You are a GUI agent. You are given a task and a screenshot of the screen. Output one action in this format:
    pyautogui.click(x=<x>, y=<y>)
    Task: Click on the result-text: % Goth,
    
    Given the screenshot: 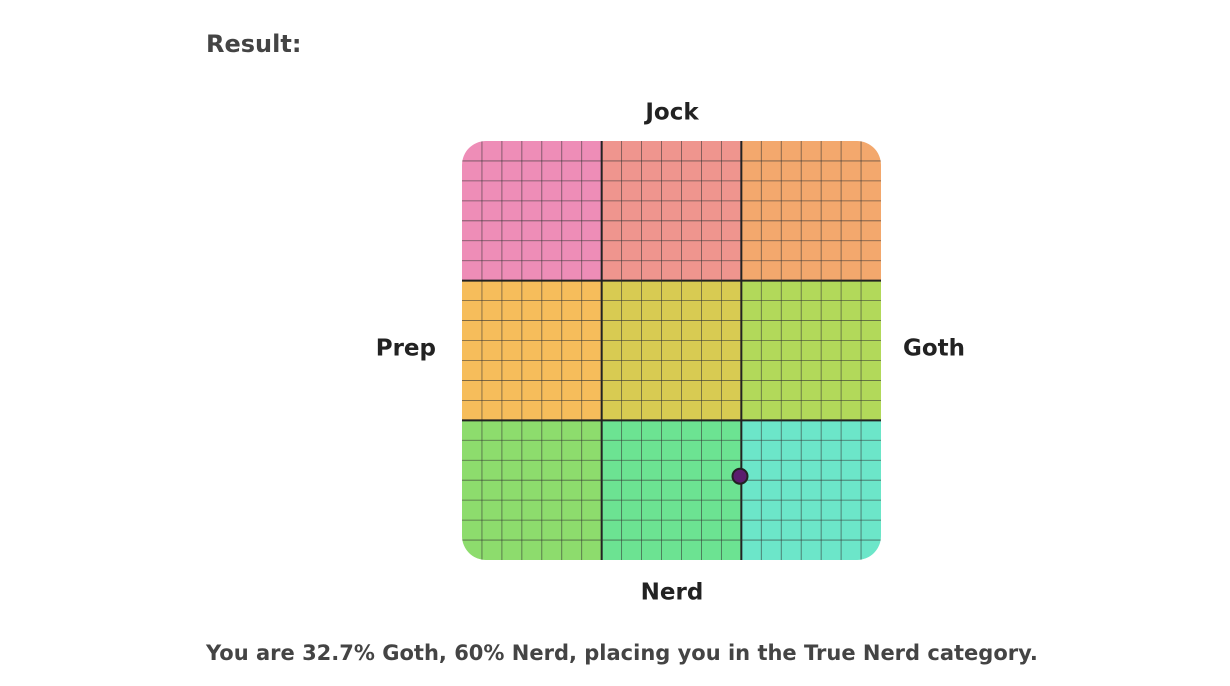 What is the action you would take?
    pyautogui.click(x=400, y=653)
    